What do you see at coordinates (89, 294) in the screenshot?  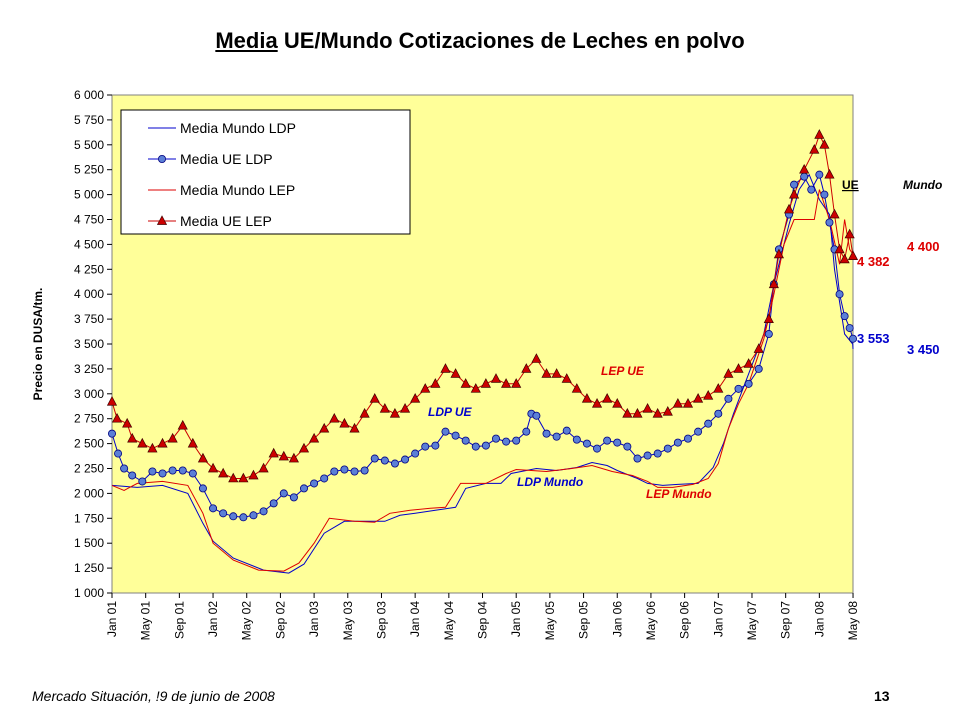 I see `y-tick-label: 4 000` at bounding box center [89, 294].